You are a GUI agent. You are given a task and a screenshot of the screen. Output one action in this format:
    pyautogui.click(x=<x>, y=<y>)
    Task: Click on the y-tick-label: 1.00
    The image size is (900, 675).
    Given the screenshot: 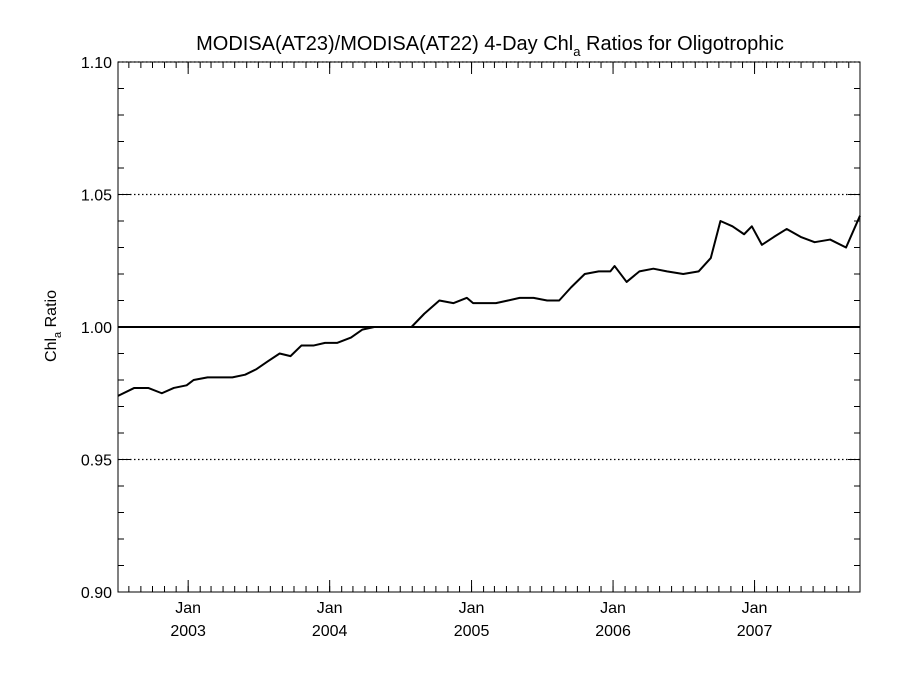 What is the action you would take?
    pyautogui.click(x=96, y=328)
    